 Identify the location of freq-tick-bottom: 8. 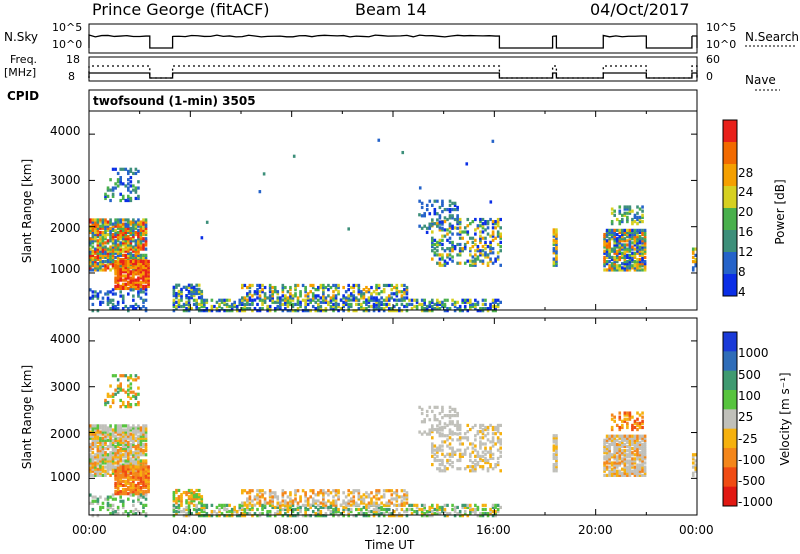
(71, 76).